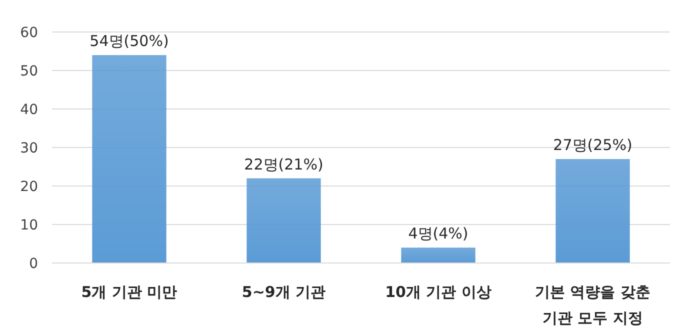 The width and height of the screenshot is (680, 336). What do you see at coordinates (29, 226) in the screenshot?
I see `y-tick-label: 10` at bounding box center [29, 226].